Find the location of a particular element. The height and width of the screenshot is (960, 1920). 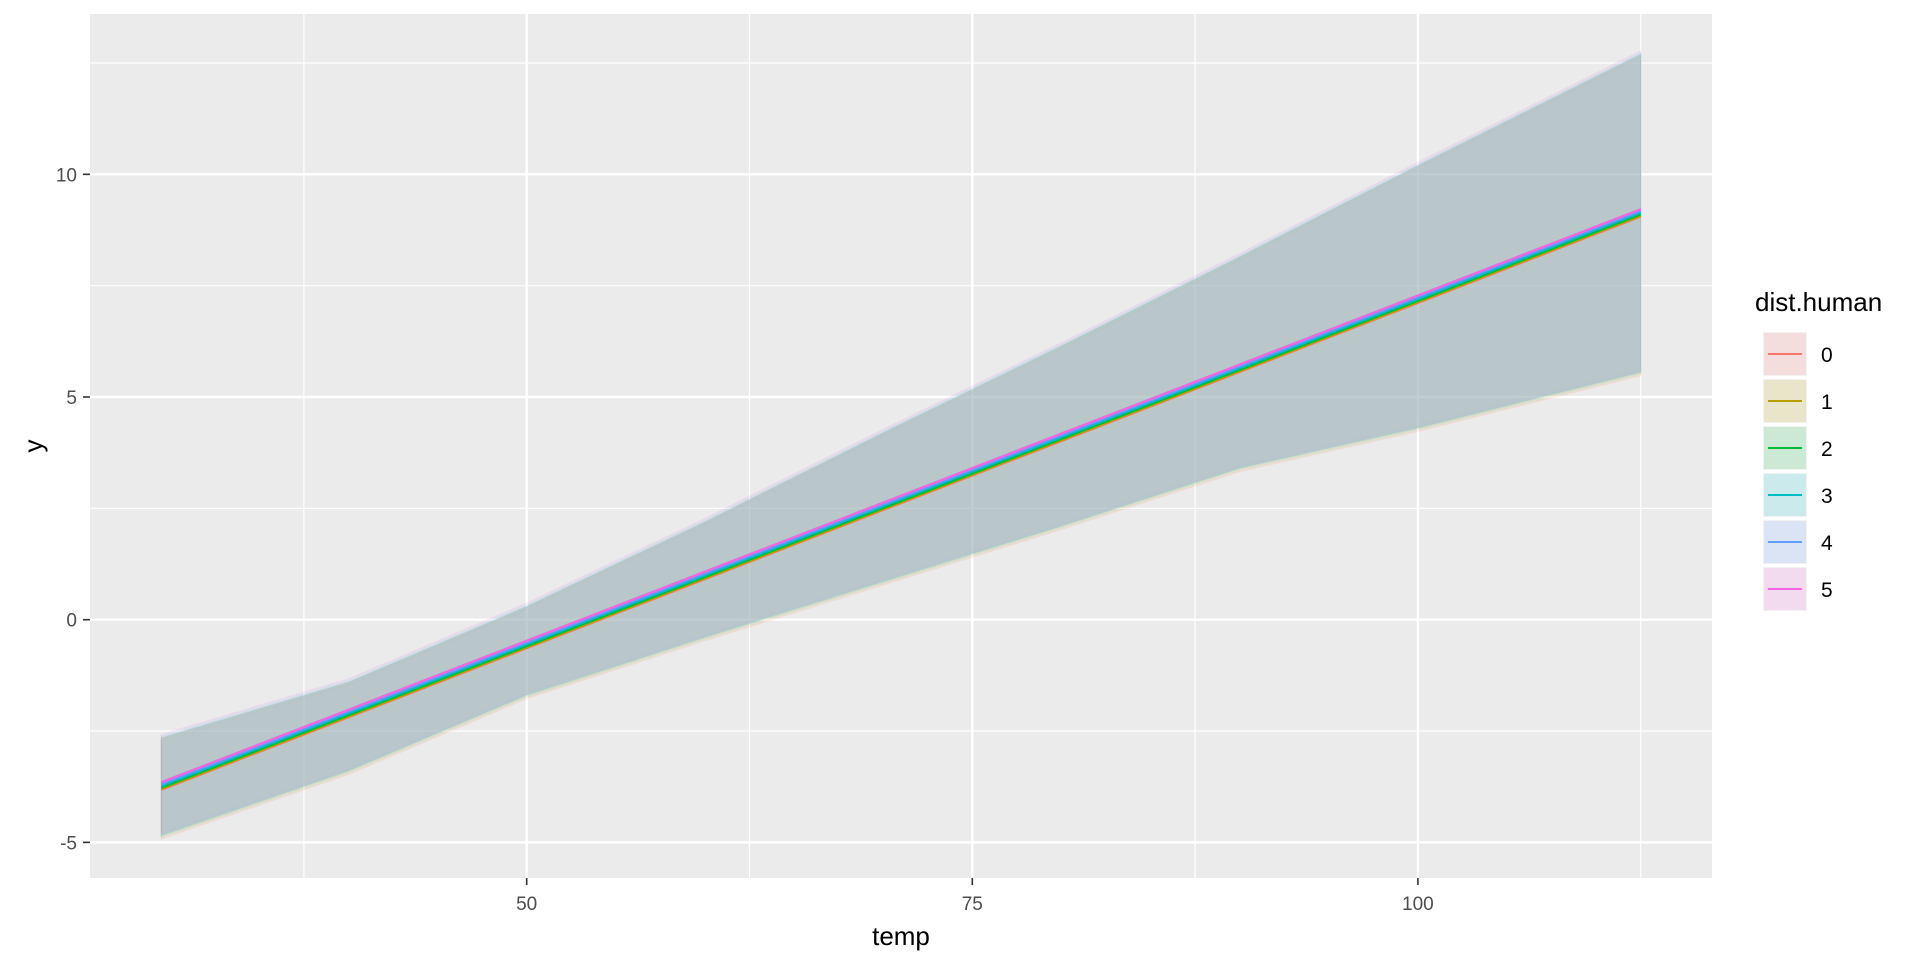

y-tick-label: 0 is located at coordinates (71, 621).